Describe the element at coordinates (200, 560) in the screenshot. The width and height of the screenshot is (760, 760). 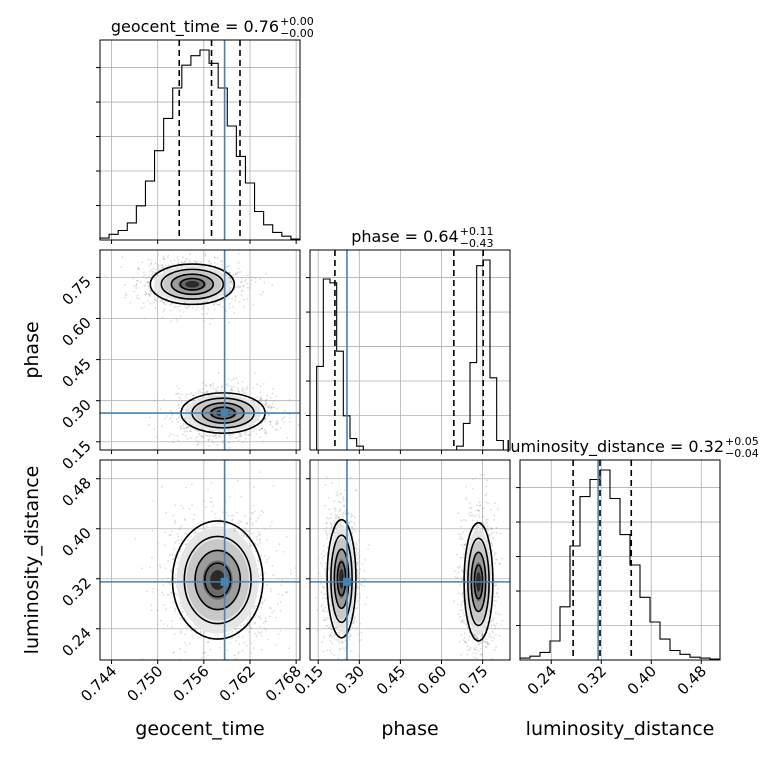
I see `axes-frame` at that location.